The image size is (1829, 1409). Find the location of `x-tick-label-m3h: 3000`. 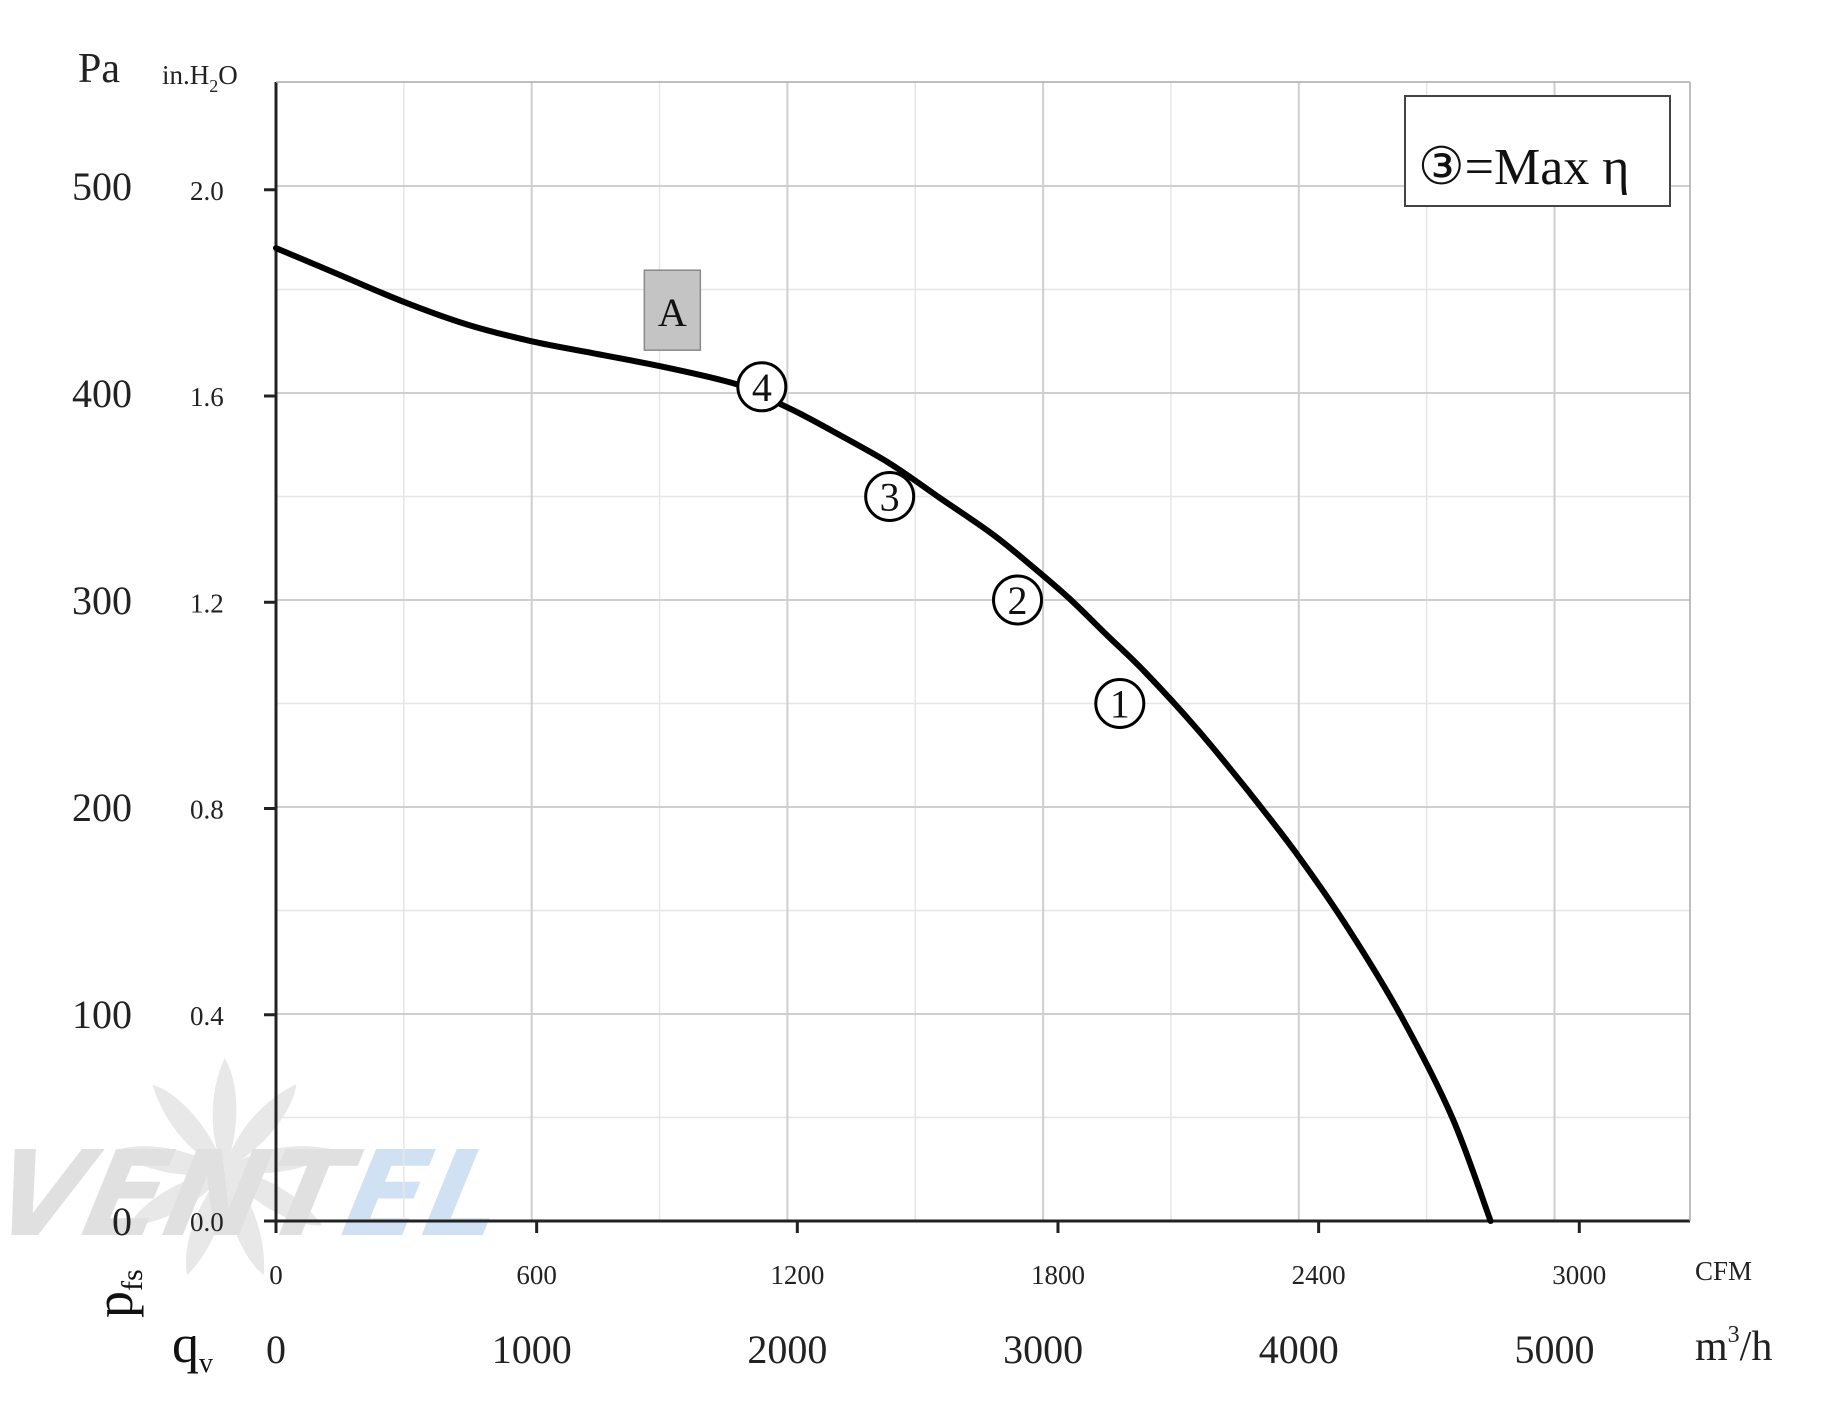

x-tick-label-m3h: 3000 is located at coordinates (1043, 1349).